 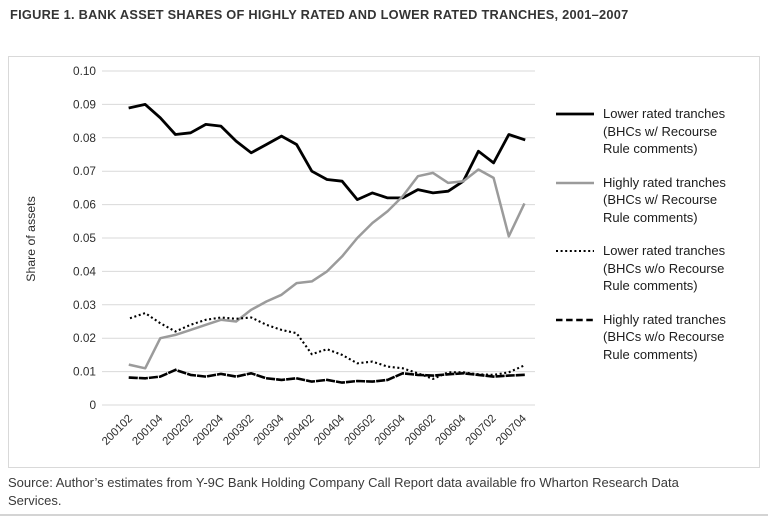 What do you see at coordinates (84, 271) in the screenshot?
I see `y-tick-label: 0.04` at bounding box center [84, 271].